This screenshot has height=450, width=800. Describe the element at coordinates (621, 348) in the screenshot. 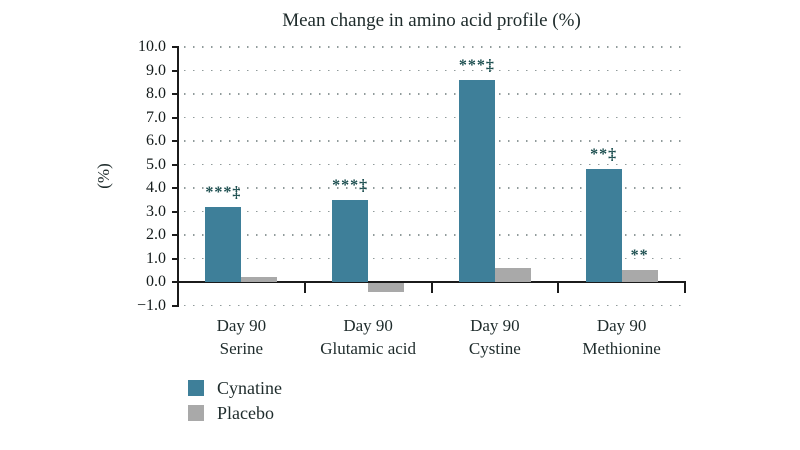

I see `x-category-line: Methionine` at that location.